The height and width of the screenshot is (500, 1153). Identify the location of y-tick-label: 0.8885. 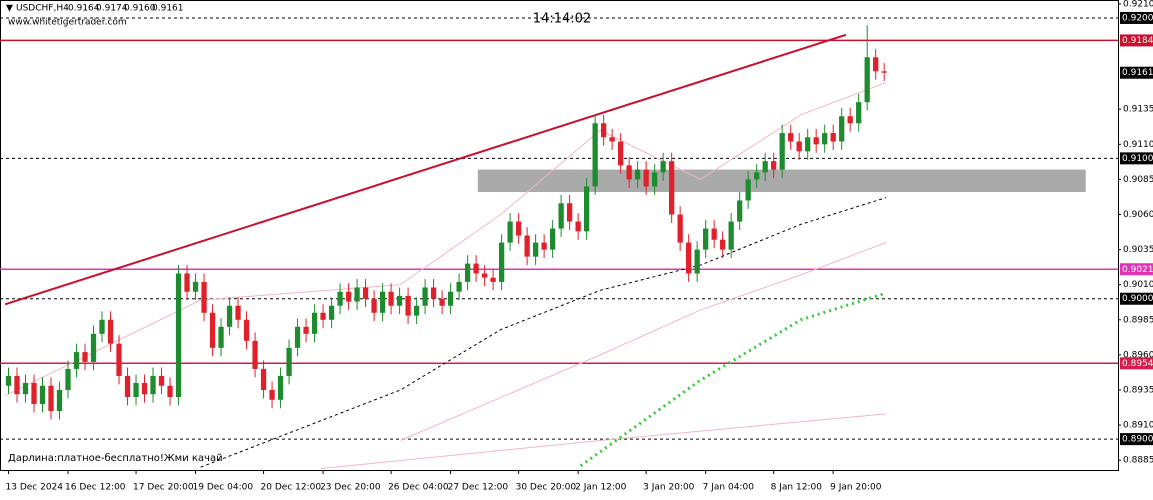
(1138, 461).